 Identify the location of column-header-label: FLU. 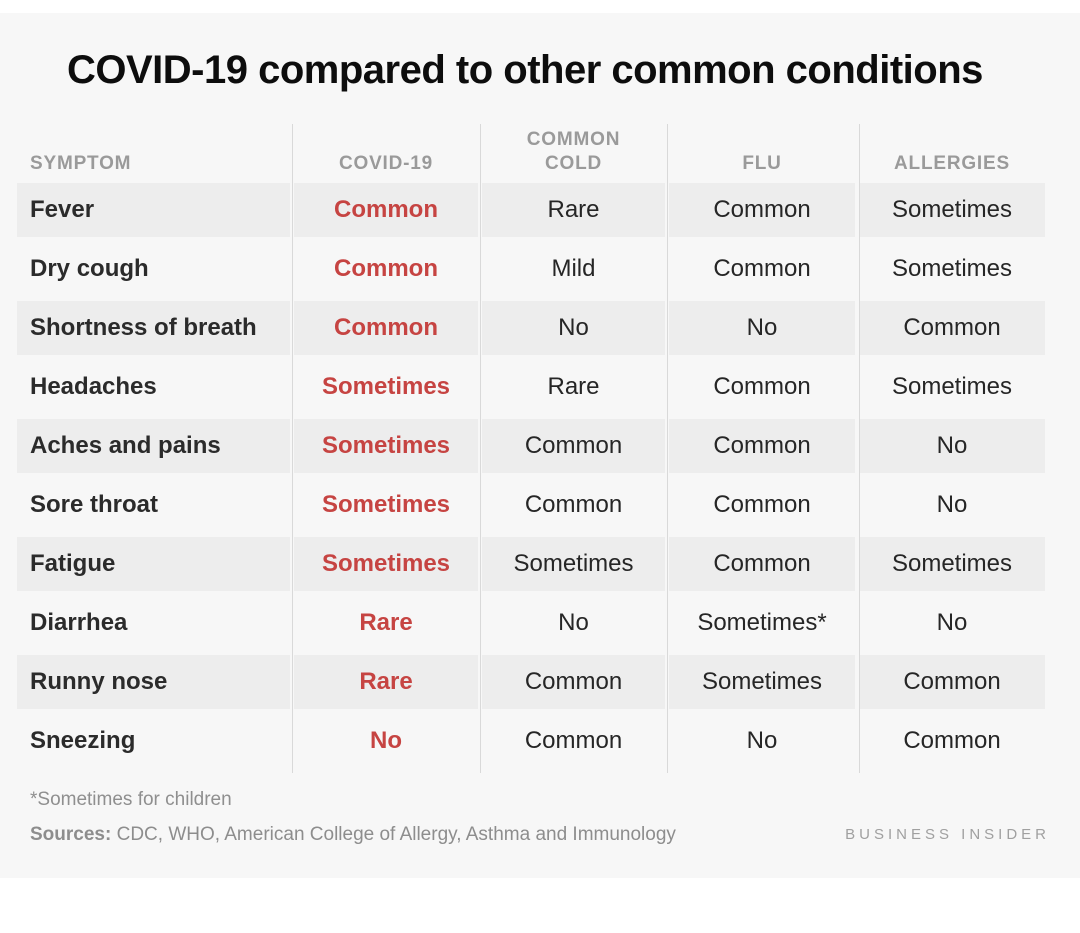
(762, 164).